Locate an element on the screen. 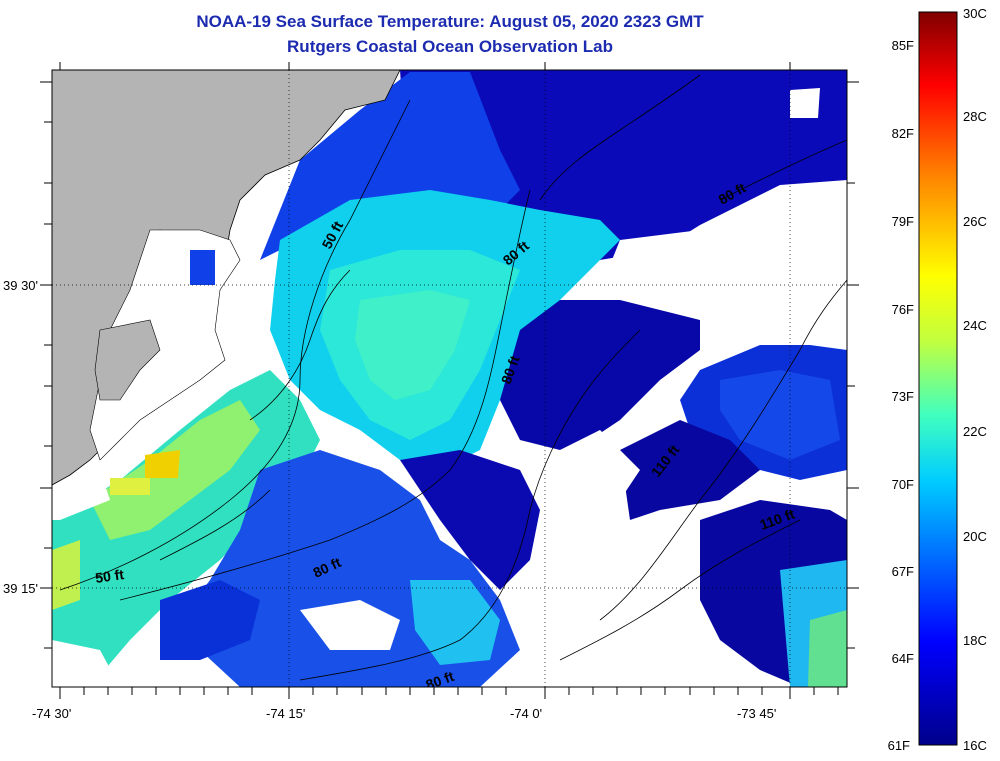 This screenshot has width=1000, height=761. colorbar-c-label: 16C is located at coordinates (975, 745).